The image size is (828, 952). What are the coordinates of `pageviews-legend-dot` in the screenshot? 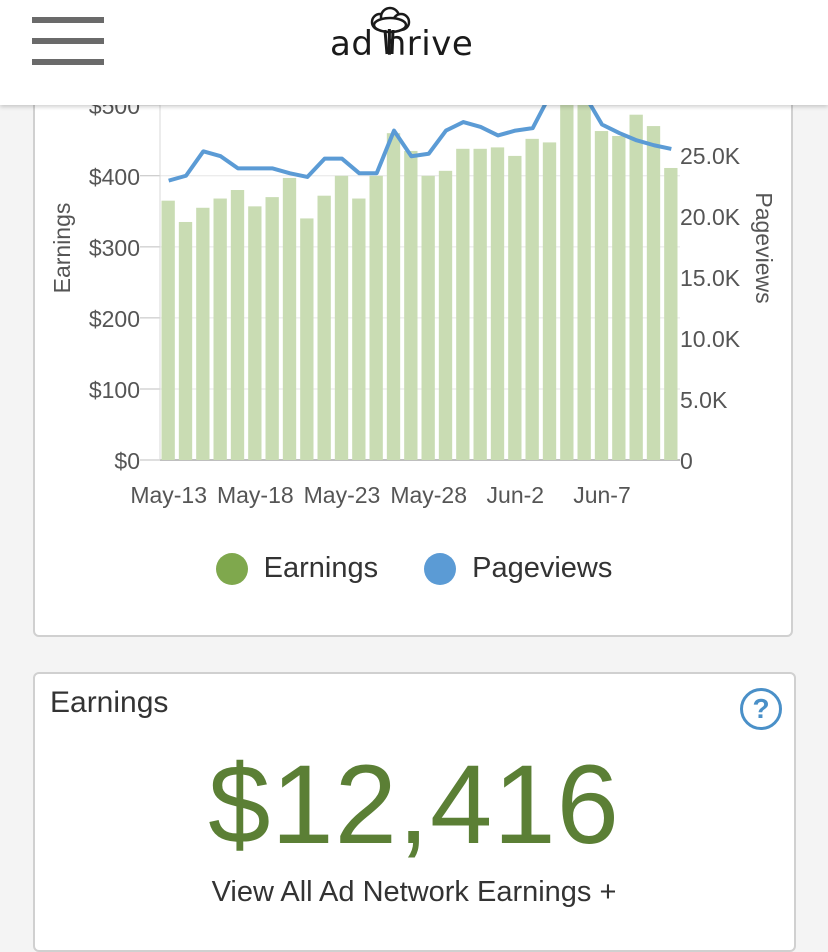 It's located at (440, 568).